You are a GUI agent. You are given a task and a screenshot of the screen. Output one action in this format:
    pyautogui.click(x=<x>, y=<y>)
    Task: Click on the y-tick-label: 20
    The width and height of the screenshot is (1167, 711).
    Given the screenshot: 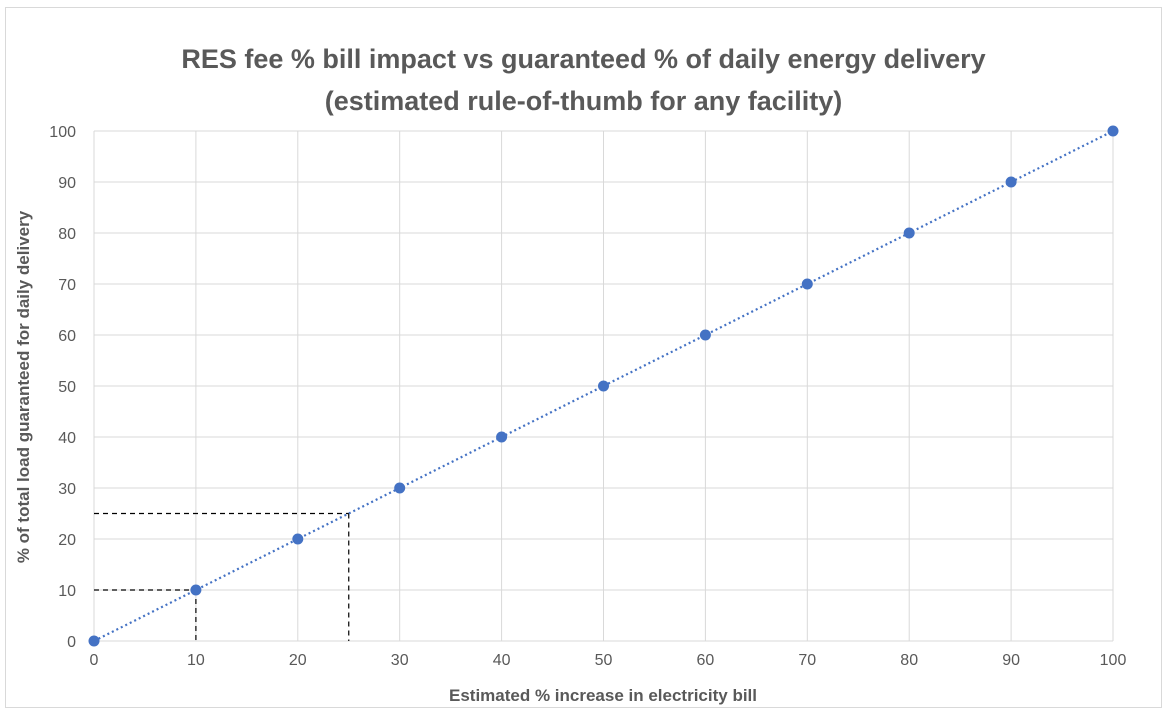 What is the action you would take?
    pyautogui.click(x=67, y=540)
    